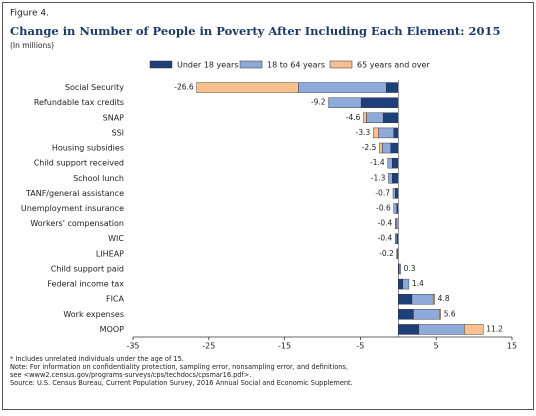  What do you see at coordinates (318, 102) in the screenshot?
I see `total-label: -9.2` at bounding box center [318, 102].